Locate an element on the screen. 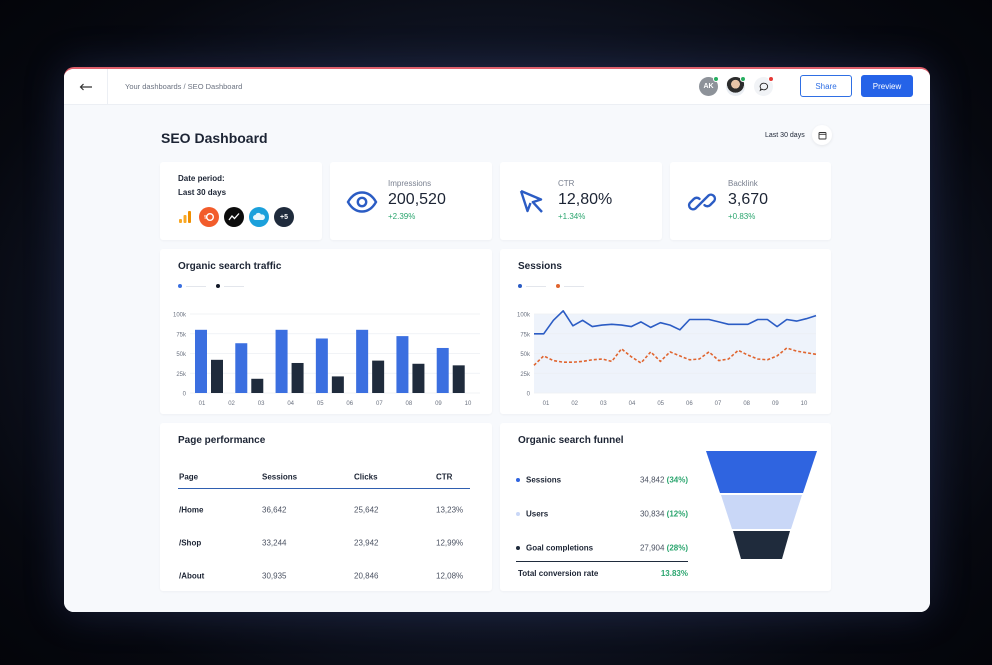 This screenshot has width=992, height=665. eye-icon is located at coordinates (362, 202).